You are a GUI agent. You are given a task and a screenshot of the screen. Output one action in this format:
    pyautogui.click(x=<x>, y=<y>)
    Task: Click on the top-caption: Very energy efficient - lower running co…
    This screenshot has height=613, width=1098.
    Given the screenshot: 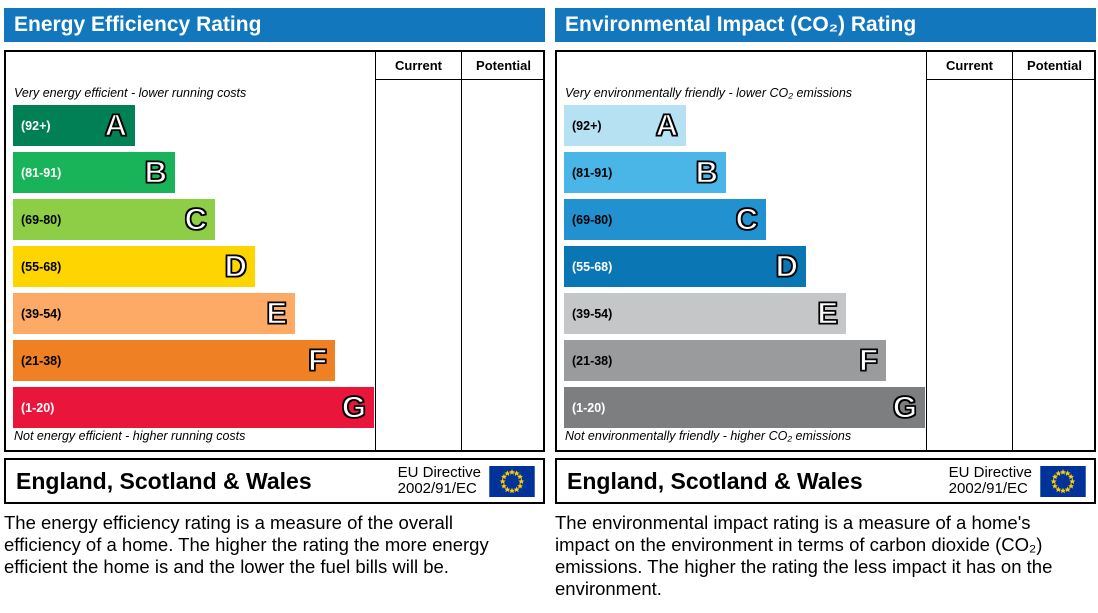 What is the action you would take?
    pyautogui.click(x=130, y=93)
    